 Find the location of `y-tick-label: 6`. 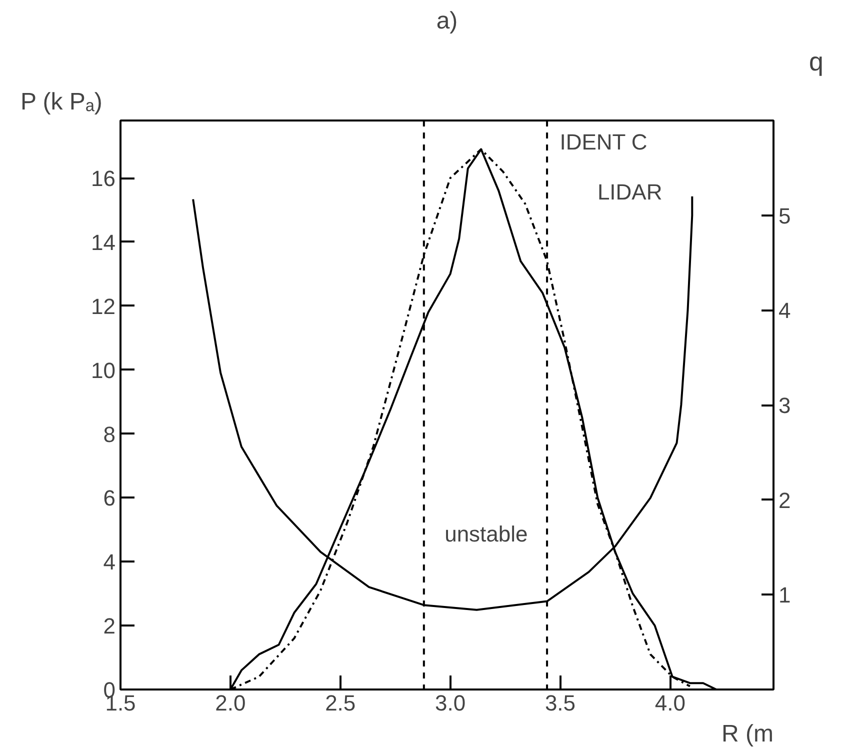

y-tick-label: 6 is located at coordinates (109, 498).